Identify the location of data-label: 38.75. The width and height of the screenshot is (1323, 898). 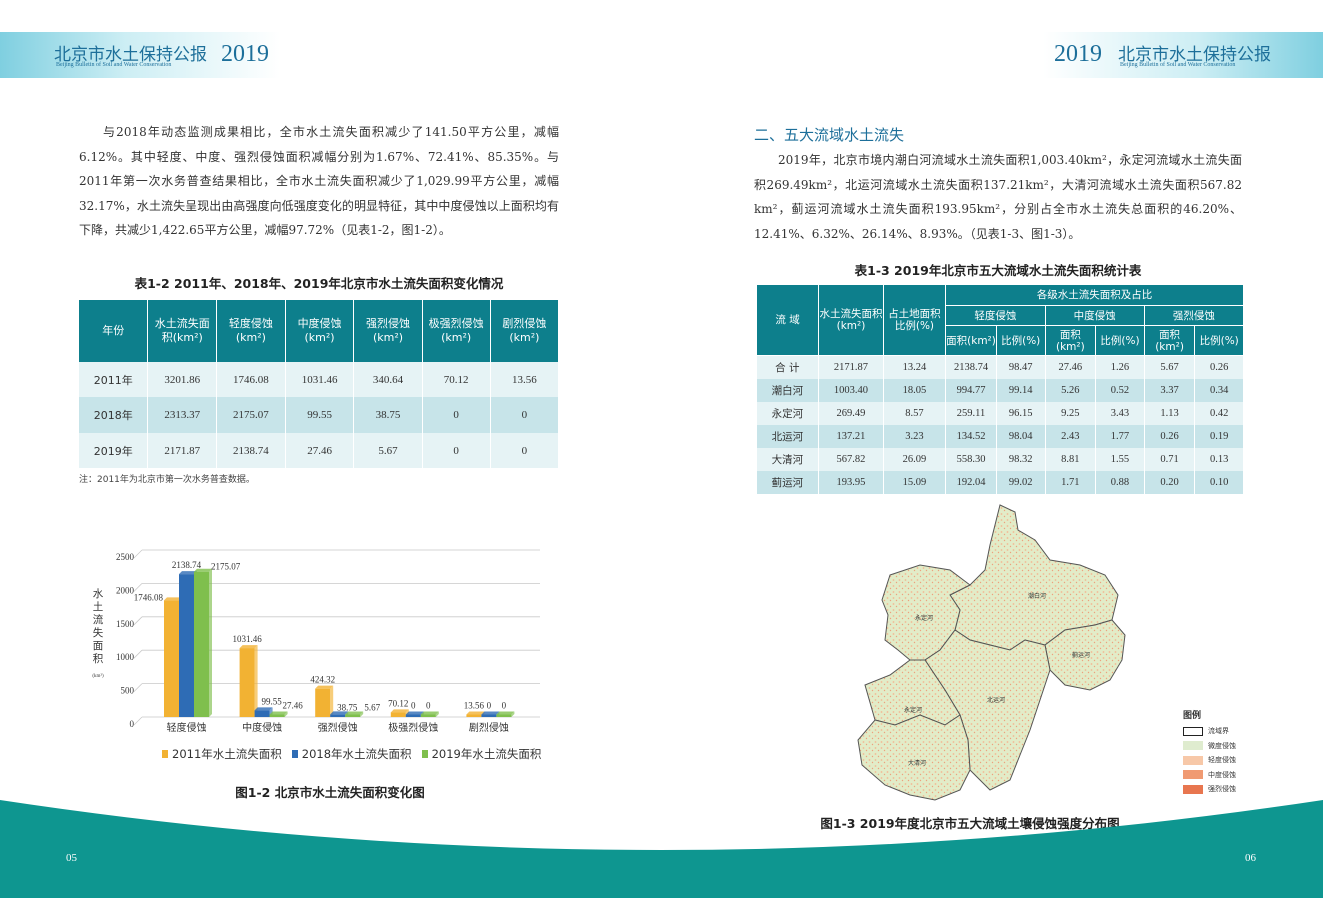
(347, 707).